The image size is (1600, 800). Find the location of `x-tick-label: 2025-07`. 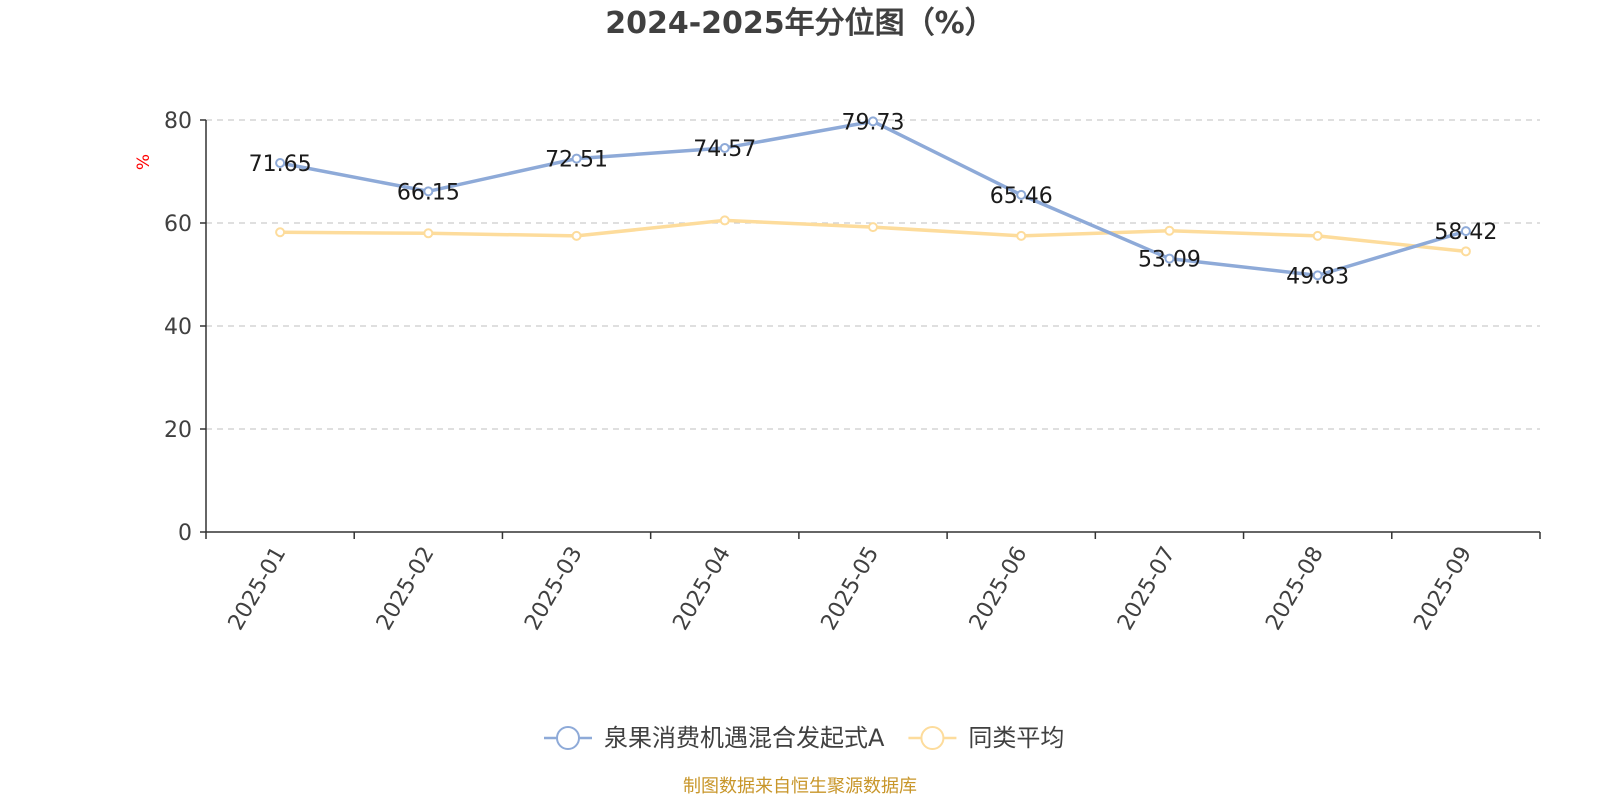

x-tick-label: 2025-07 is located at coordinates (1147, 589).